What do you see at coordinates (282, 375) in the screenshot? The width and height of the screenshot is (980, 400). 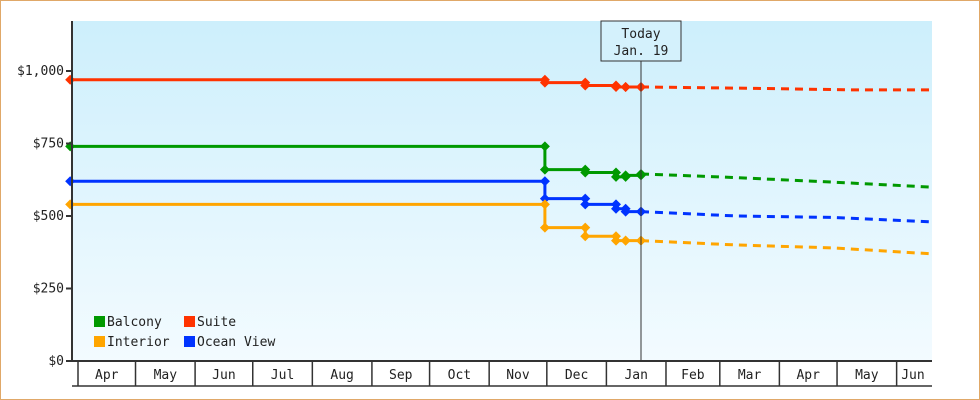 I see `month-label: Jul` at bounding box center [282, 375].